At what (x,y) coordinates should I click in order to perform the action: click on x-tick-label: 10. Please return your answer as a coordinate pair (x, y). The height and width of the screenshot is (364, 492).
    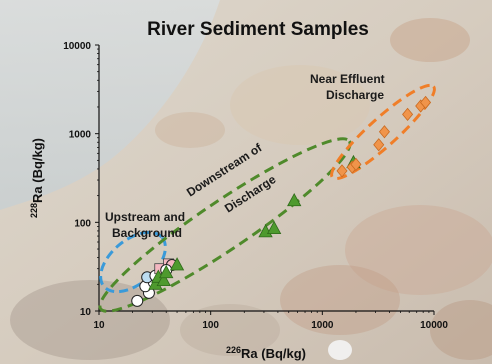
    Looking at the image, I should click on (99, 325).